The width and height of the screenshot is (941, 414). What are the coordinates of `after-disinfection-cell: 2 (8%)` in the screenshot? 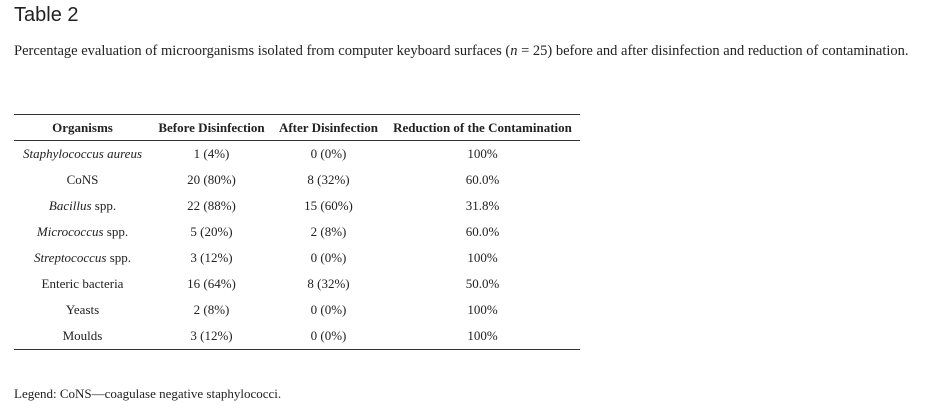 It's located at (328, 231).